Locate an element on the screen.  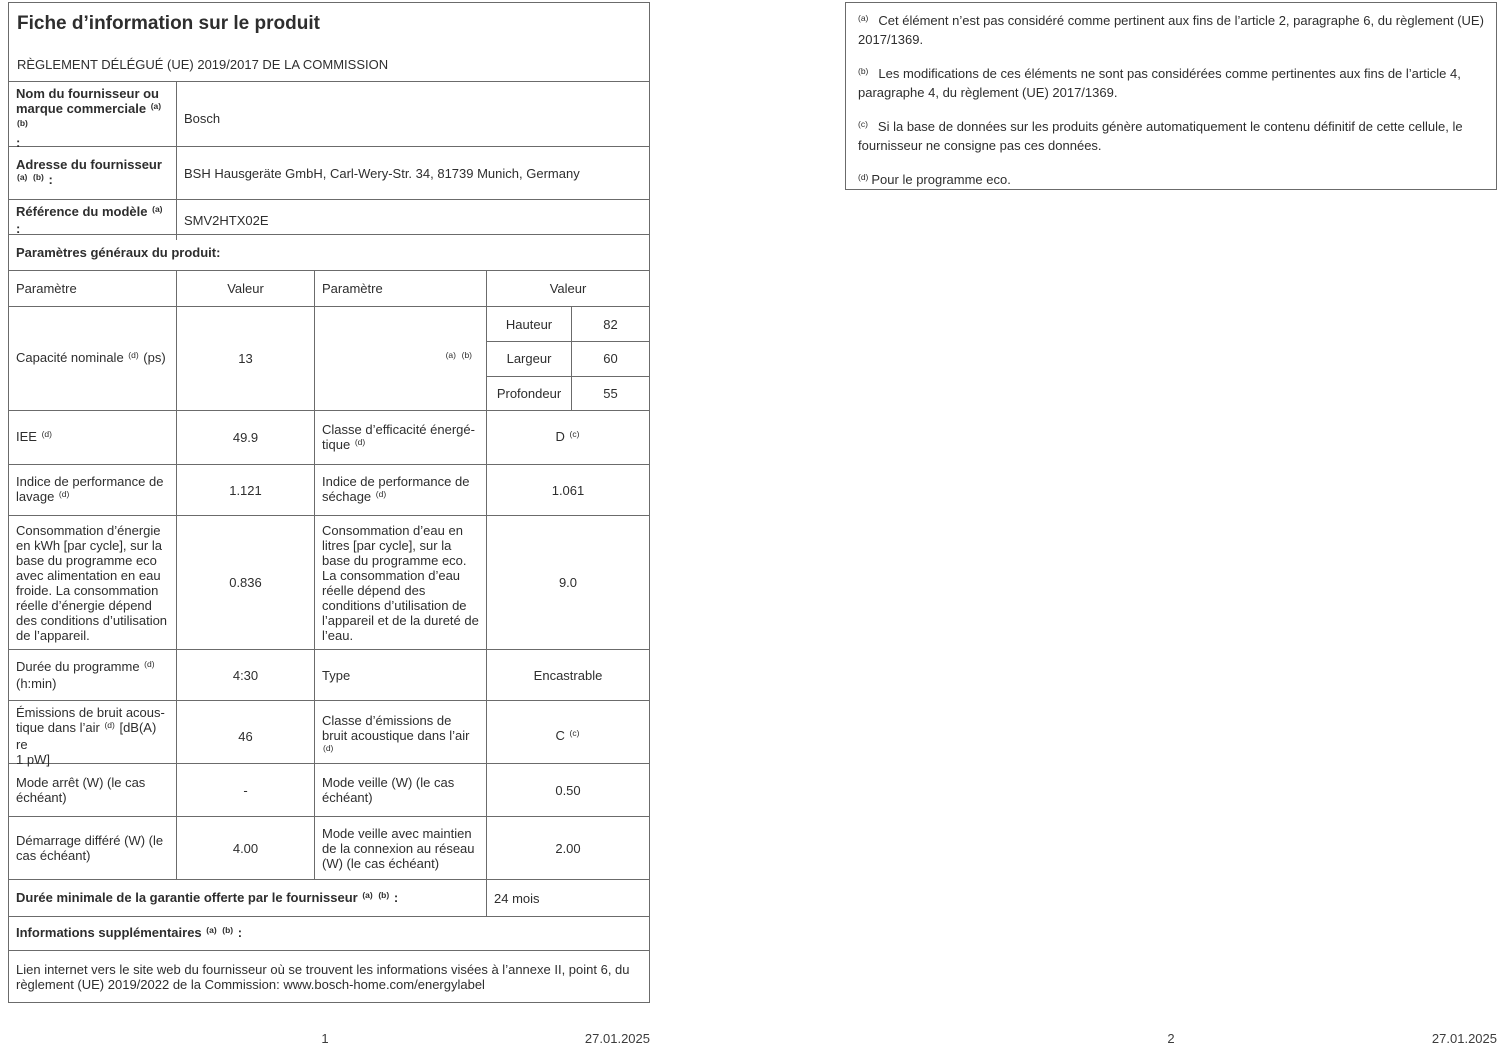
param-label-wash-index: Indice de performance de lavage (d) is located at coordinates (90, 489).